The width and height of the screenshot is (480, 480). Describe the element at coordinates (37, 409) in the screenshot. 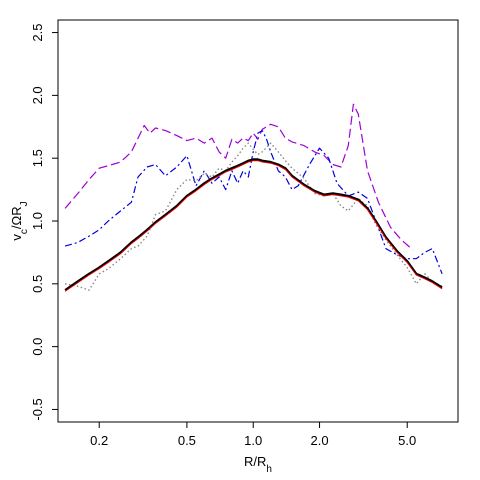

I see `y-tick-label: -0.5` at that location.